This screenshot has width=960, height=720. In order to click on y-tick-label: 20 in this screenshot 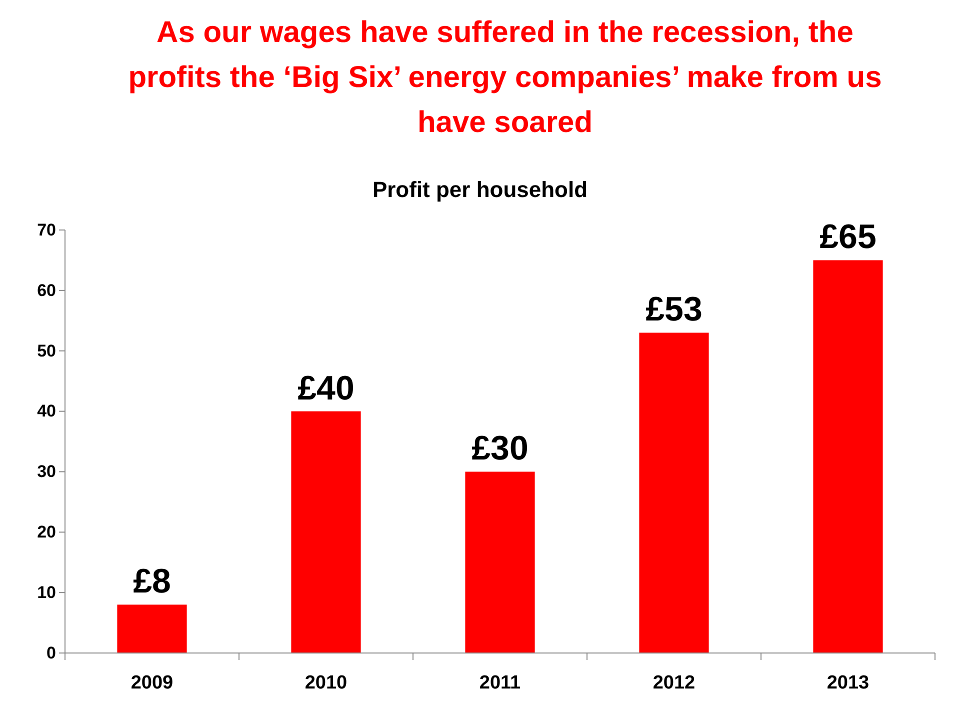, I will do `click(46, 532)`.